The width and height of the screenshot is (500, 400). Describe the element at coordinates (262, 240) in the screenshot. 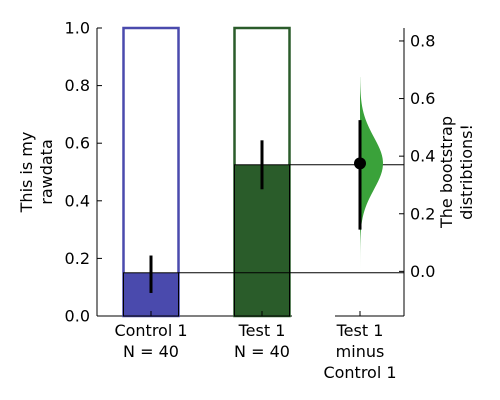

I see `bar` at that location.